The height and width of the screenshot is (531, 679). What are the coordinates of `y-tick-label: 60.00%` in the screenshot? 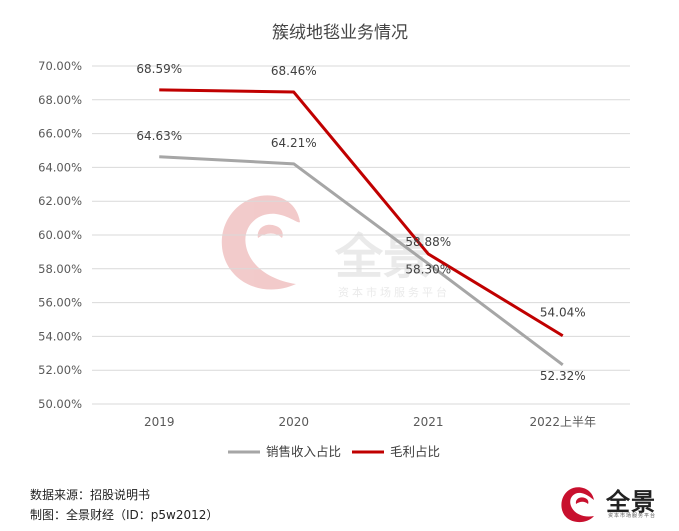 It's located at (60, 235).